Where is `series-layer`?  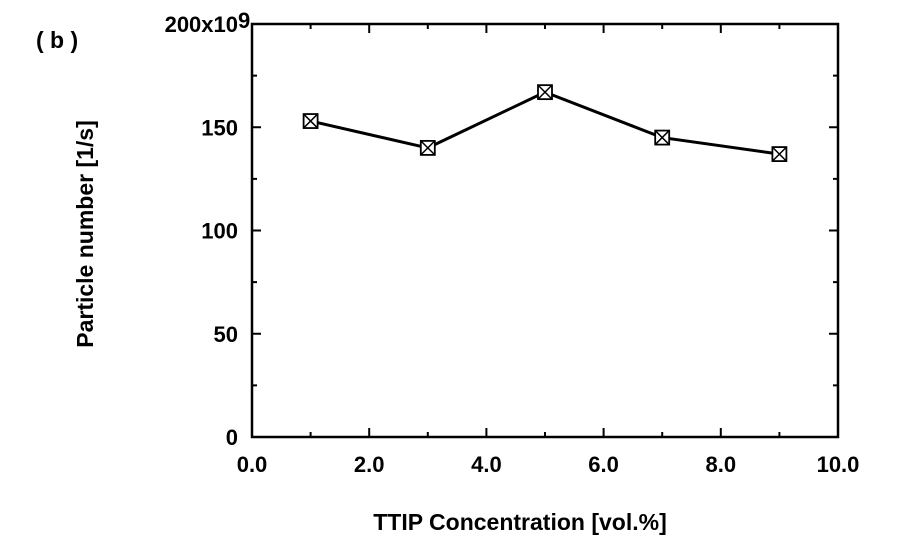 series-layer is located at coordinates (545, 123).